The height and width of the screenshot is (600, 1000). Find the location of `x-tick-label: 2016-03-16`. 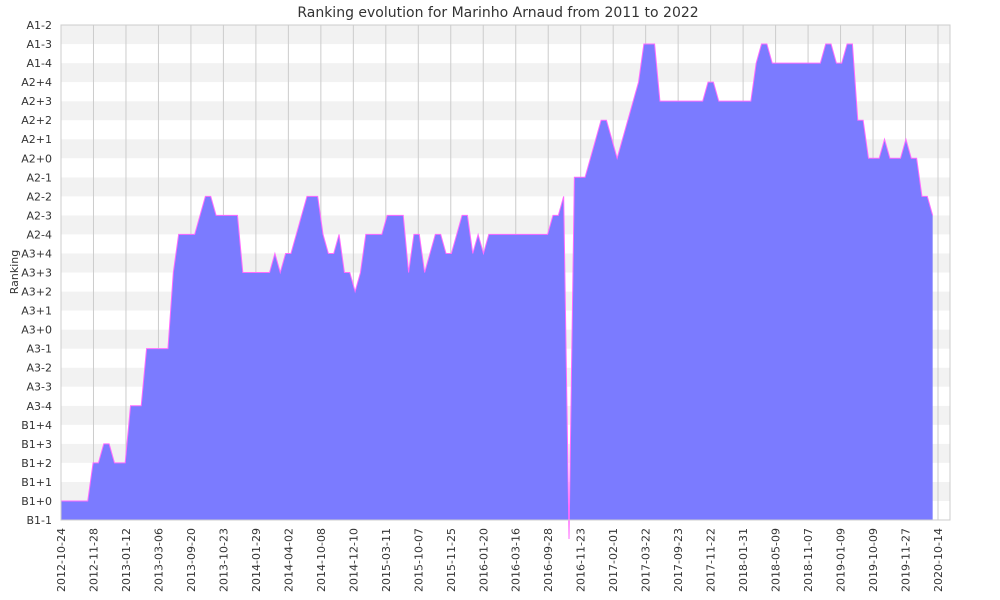

x-tick-label: 2016-03-16 is located at coordinates (516, 560).